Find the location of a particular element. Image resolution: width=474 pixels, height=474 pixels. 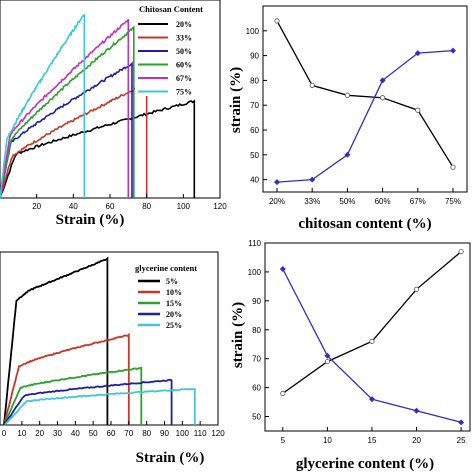

y-tick-label: 40 is located at coordinates (254, 180).